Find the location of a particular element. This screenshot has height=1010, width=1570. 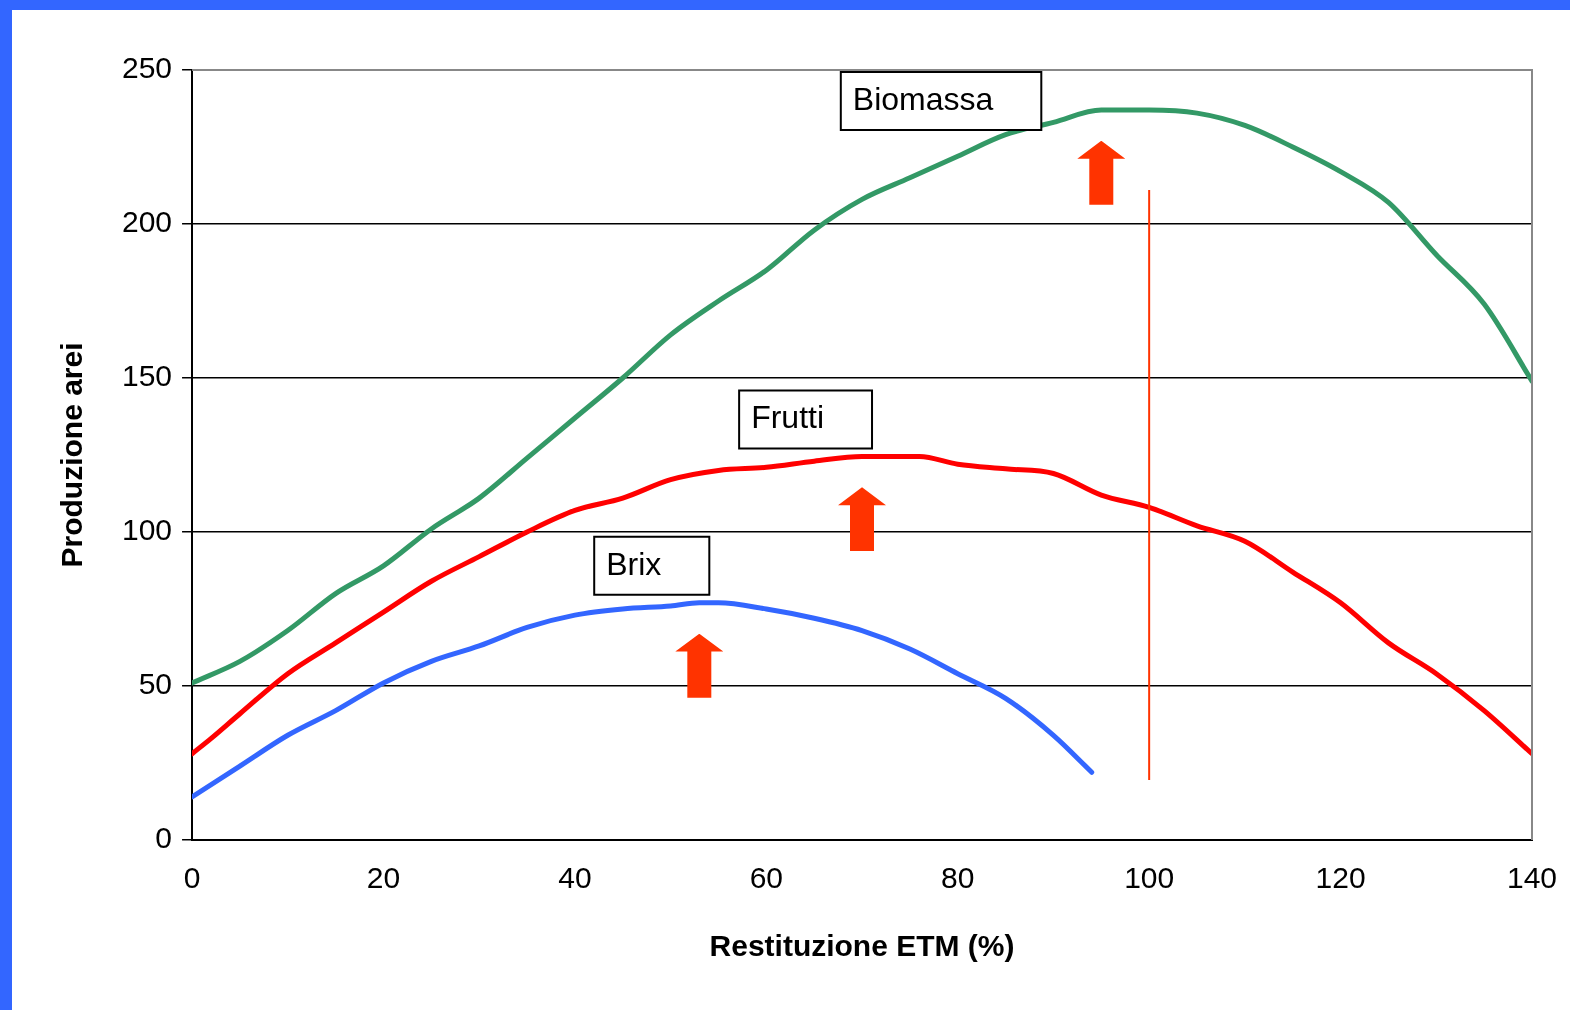

x-tick-label: 20 is located at coordinates (383, 878).